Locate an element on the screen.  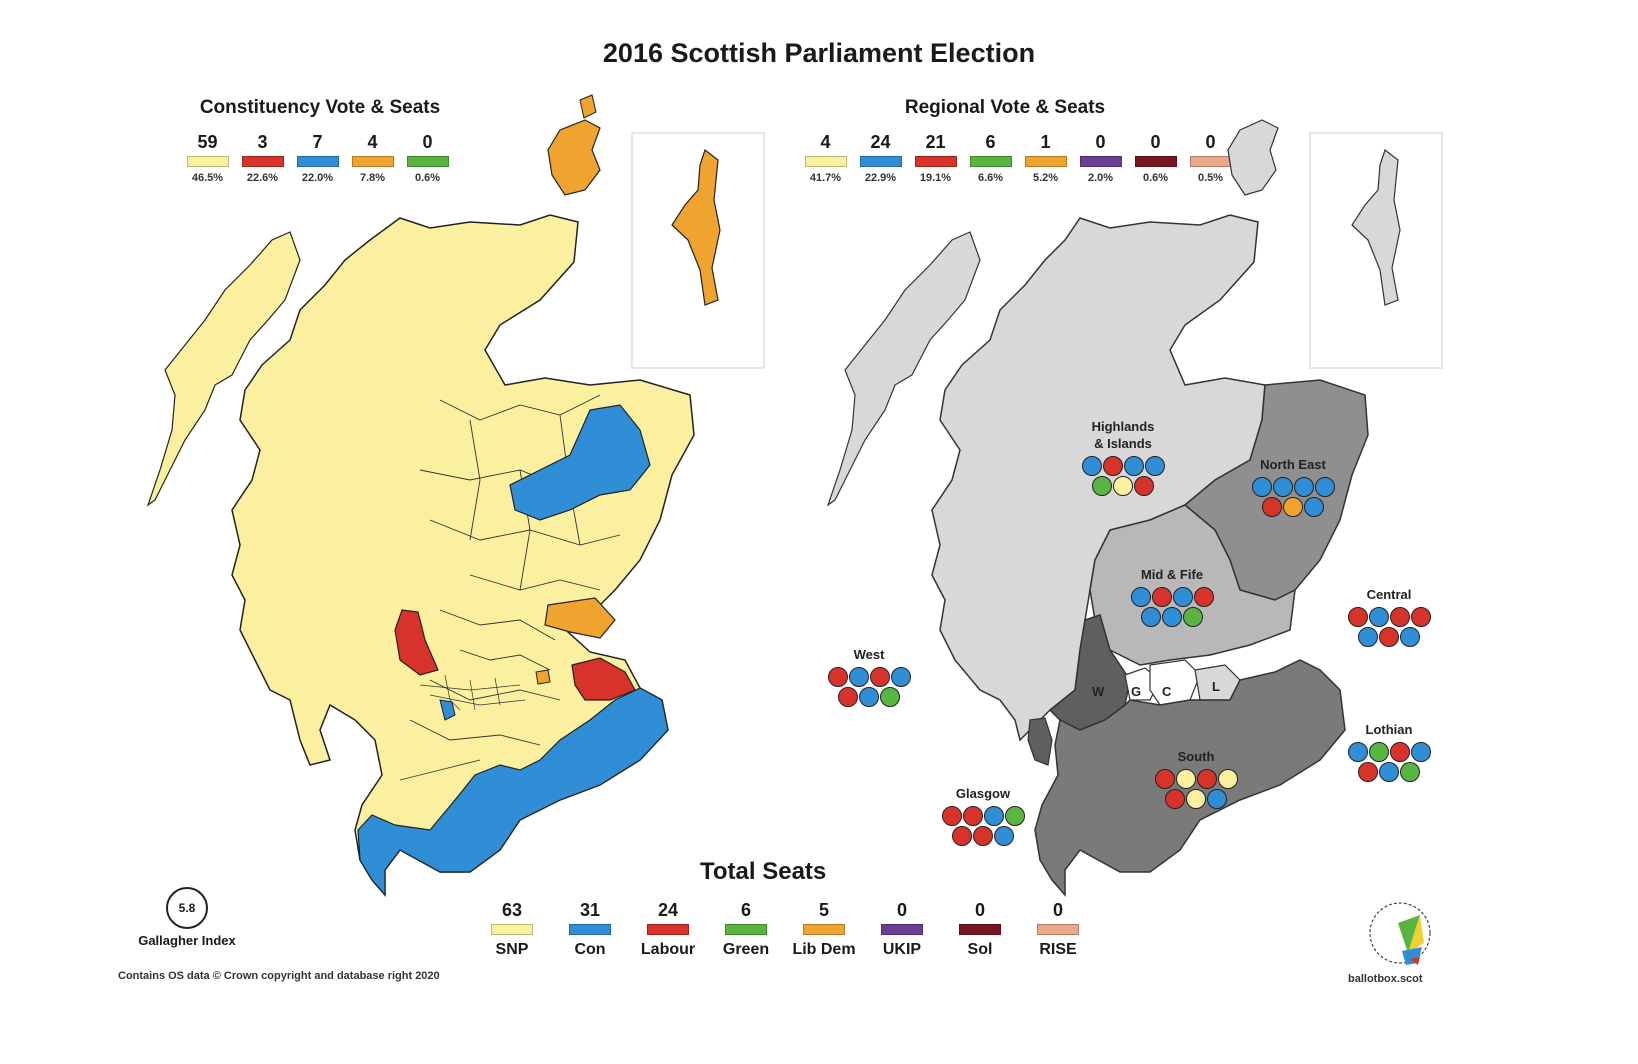
map-letter-west: W is located at coordinates (1098, 691).